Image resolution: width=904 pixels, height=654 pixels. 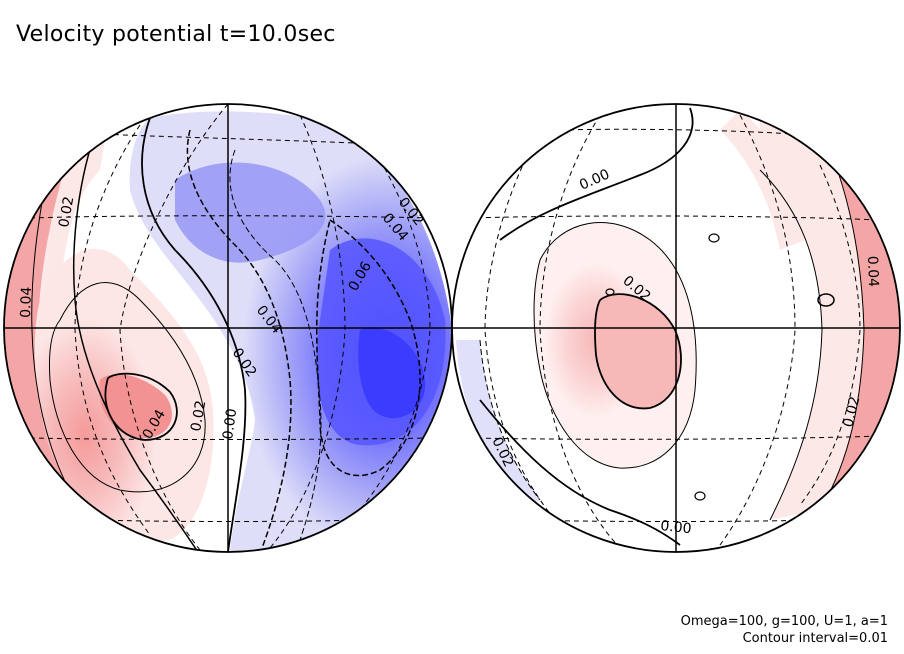 I want to click on contour-interval-note: Contour interval=0.01, so click(x=815, y=638).